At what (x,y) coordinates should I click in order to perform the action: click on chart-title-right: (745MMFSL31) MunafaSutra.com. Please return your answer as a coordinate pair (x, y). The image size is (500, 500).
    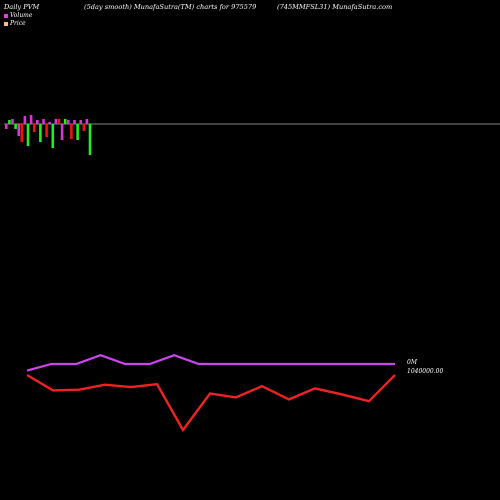
    Looking at the image, I should click on (335, 7).